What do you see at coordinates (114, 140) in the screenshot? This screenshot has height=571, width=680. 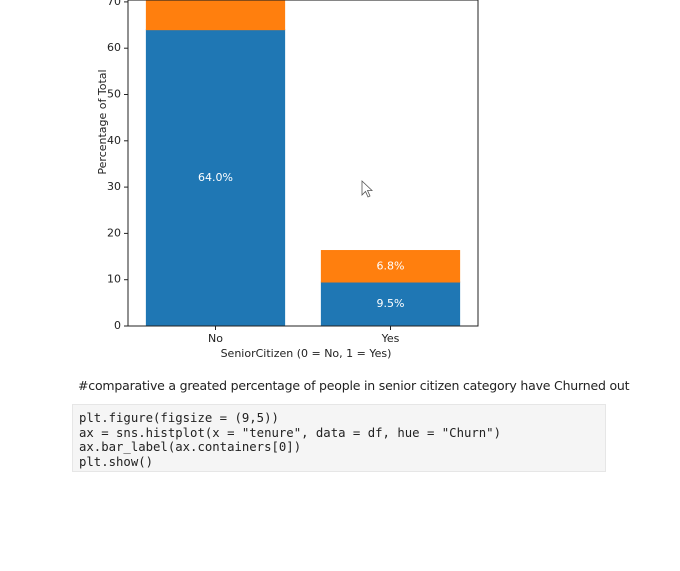 I see `y-tick-label: 40` at bounding box center [114, 140].